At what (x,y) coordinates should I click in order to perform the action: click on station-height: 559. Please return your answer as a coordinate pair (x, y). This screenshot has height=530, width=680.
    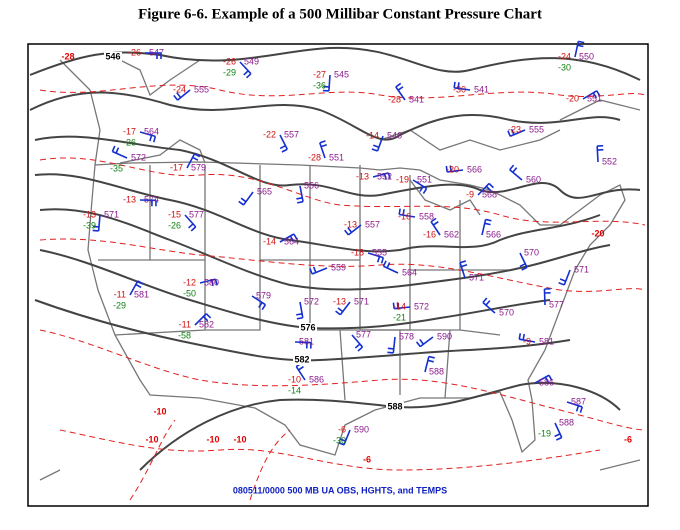
    Looking at the image, I should click on (338, 267).